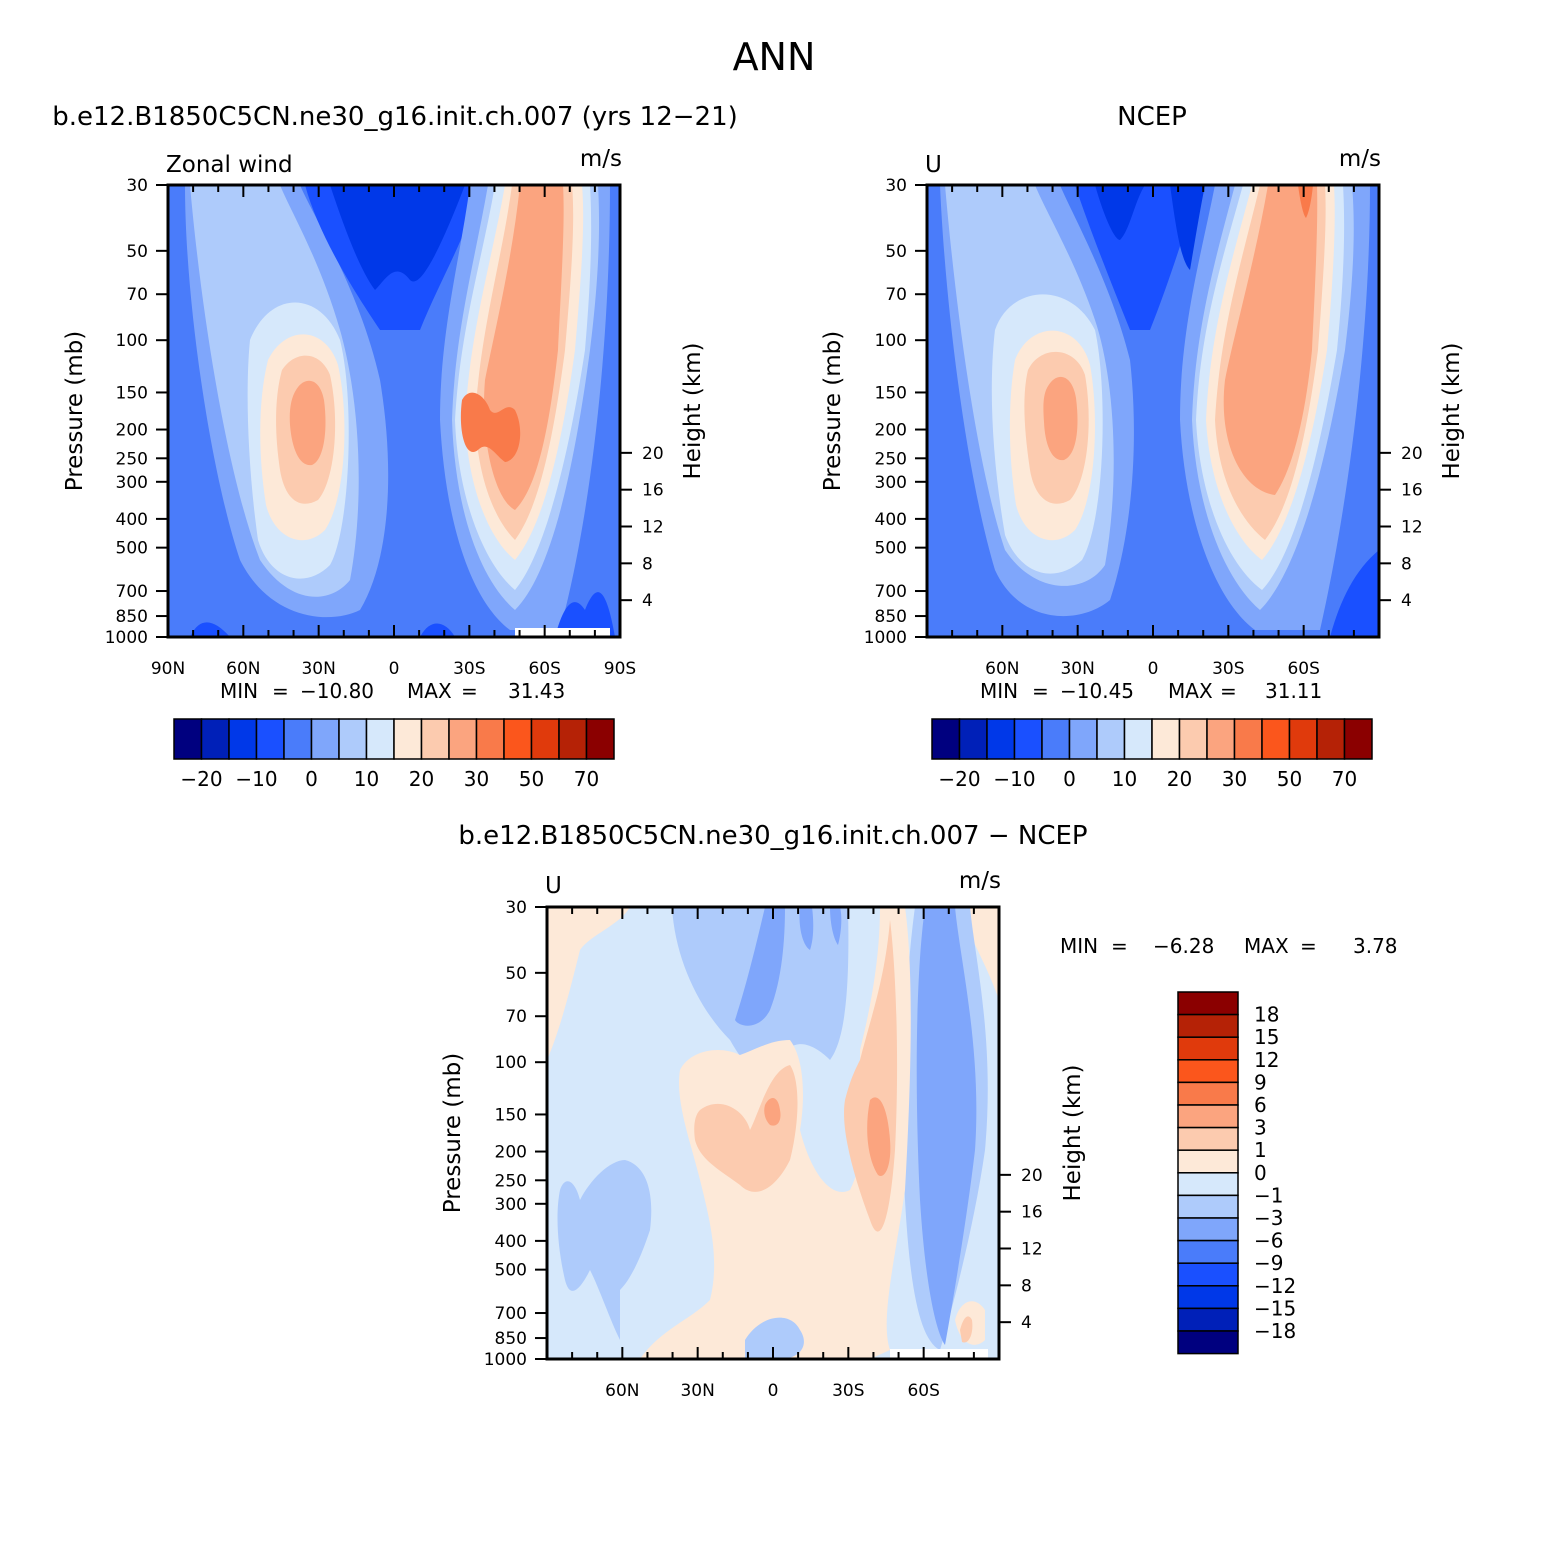 The width and height of the screenshot is (1547, 1544). Describe the element at coordinates (1260, 1105) in the screenshot. I see `colorbar-label: 6` at that location.